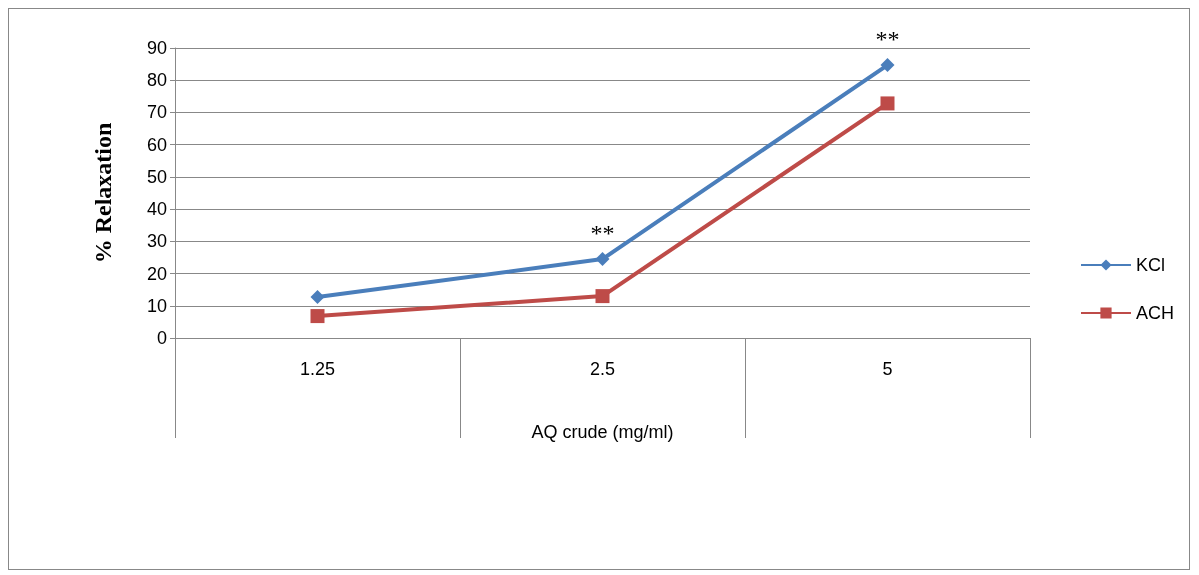 This screenshot has width=1199, height=575. Describe the element at coordinates (602, 369) in the screenshot. I see `x-tick-label: 2.5` at that location.